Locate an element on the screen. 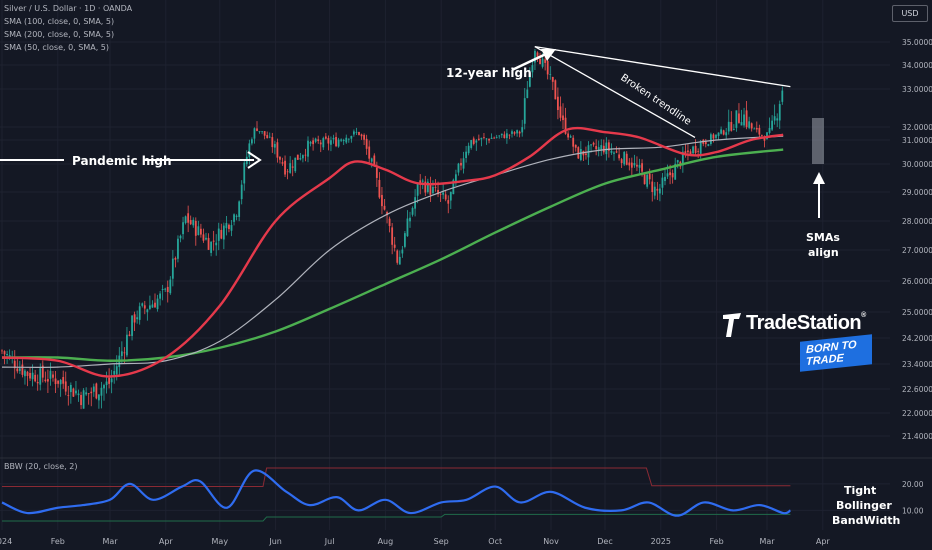 The height and width of the screenshot is (550, 932). currency-button: USD is located at coordinates (910, 13).